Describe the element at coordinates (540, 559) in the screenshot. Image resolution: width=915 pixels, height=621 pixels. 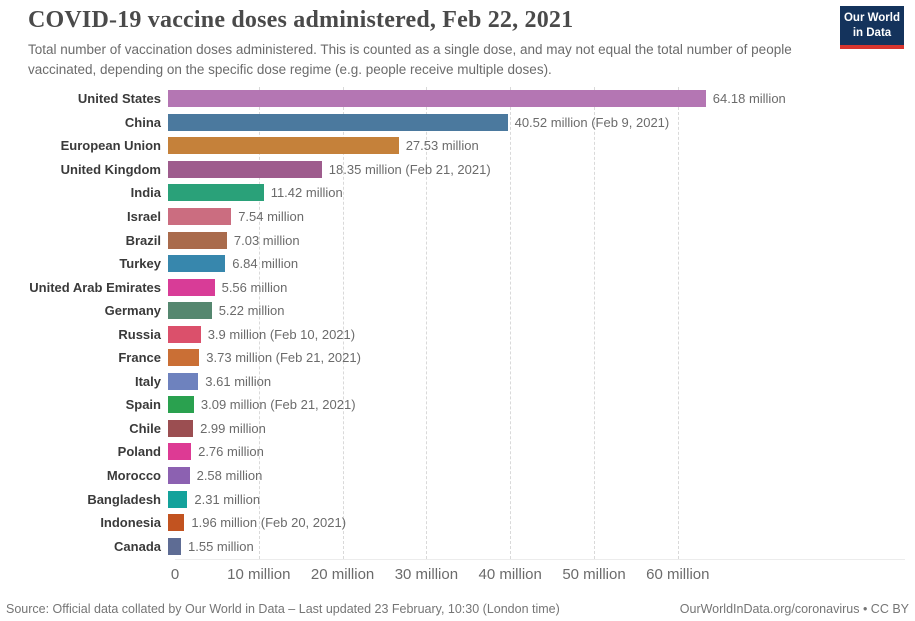
I see `x-axis-line` at that location.